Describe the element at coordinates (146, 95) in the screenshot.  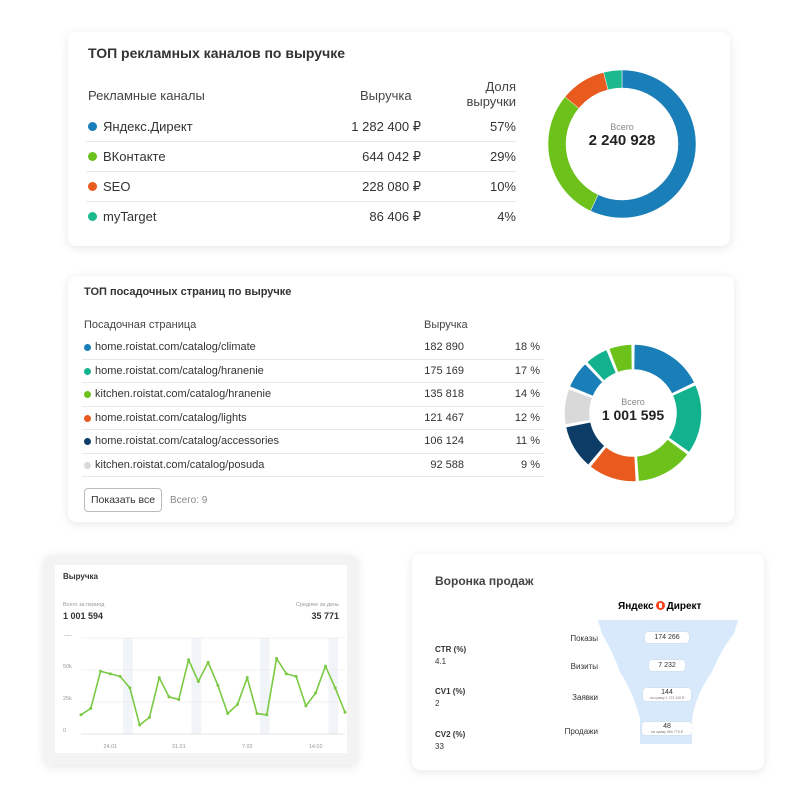
I see `channels-col-channel: Рекламные каналы` at that location.